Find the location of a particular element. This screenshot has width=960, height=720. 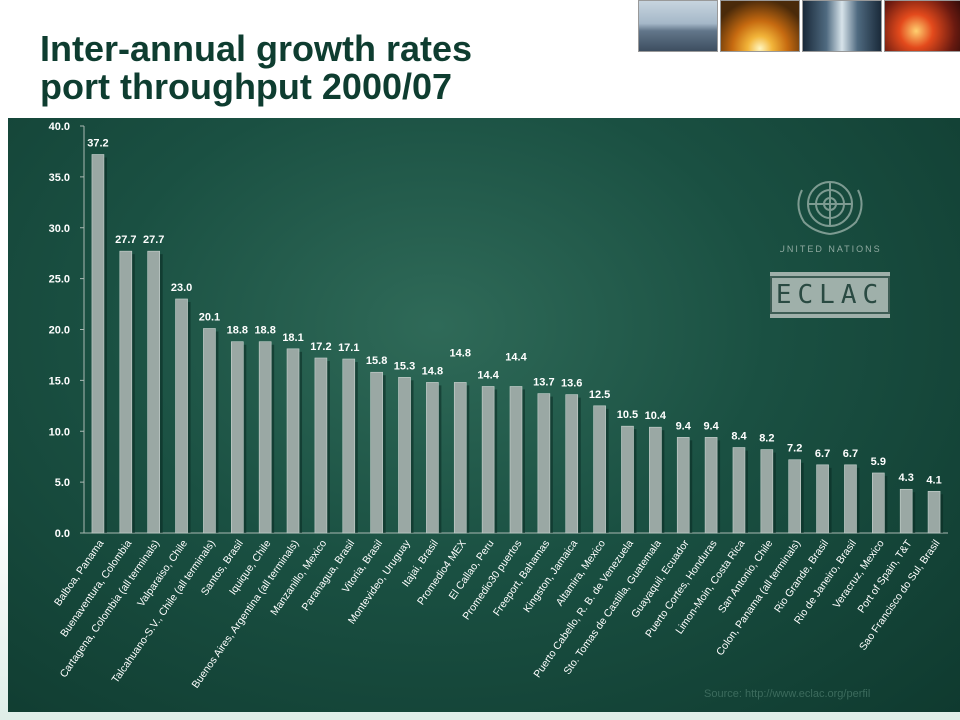

y-tick-label: 20.0 is located at coordinates (59, 331).